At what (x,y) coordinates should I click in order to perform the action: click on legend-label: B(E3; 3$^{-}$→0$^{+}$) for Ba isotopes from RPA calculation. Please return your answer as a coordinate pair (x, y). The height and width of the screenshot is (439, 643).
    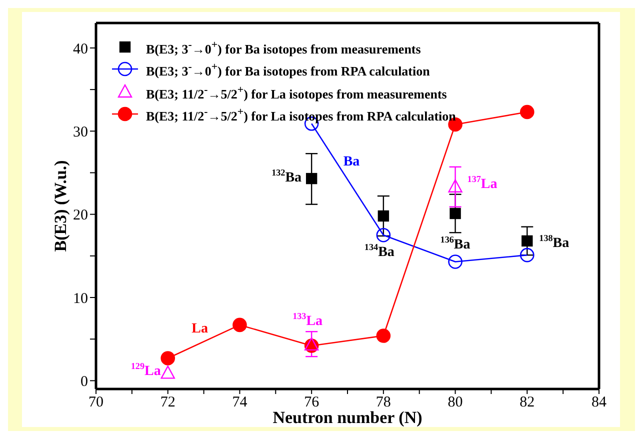
    Looking at the image, I should click on (288, 70).